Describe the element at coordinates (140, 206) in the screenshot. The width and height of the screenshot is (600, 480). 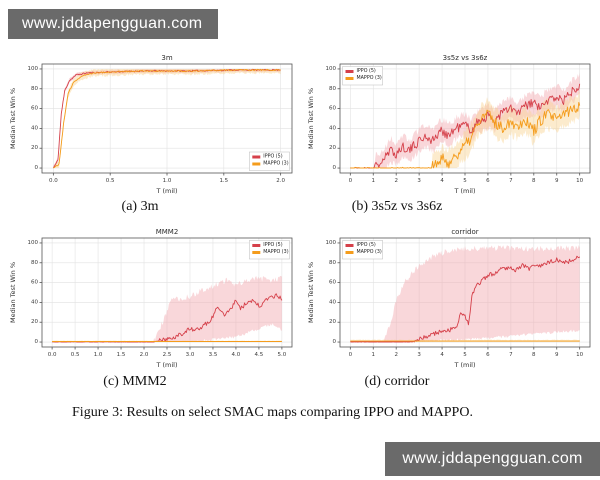
I see `subcaption-a: (a) 3m` at that location.